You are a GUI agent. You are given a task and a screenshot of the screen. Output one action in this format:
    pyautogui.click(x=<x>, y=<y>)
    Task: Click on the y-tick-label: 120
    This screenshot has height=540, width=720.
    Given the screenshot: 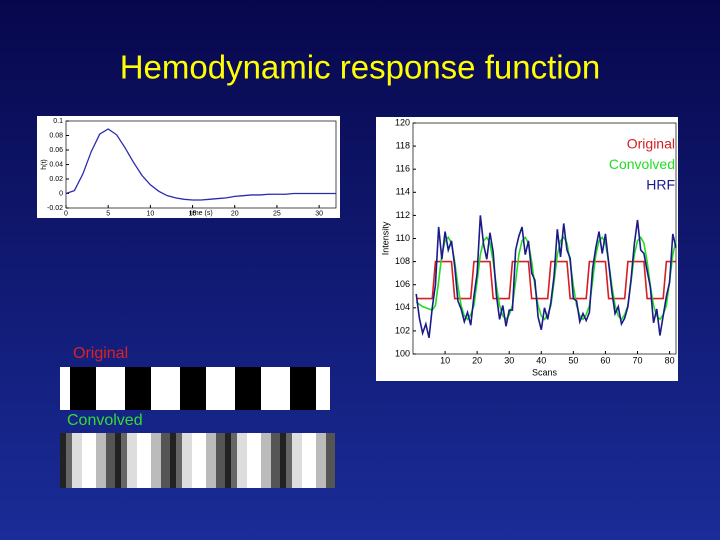 What is the action you would take?
    pyautogui.click(x=402, y=122)
    